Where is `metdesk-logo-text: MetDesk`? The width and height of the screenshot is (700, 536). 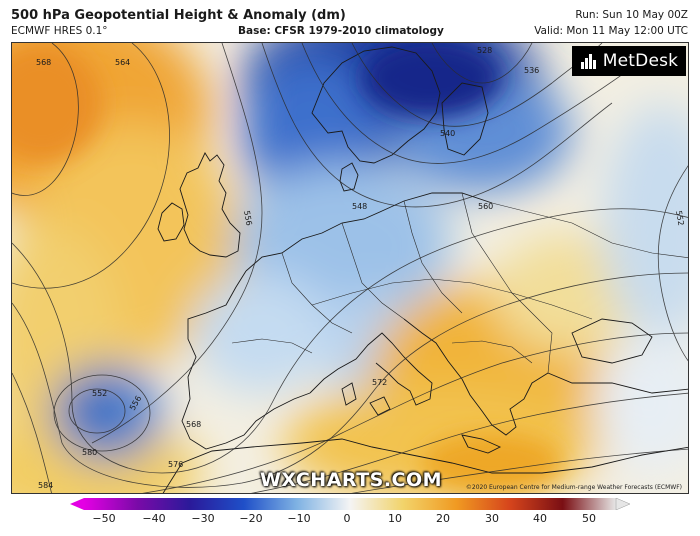
metdesk-logo-text: MetDesk is located at coordinates (640, 61).